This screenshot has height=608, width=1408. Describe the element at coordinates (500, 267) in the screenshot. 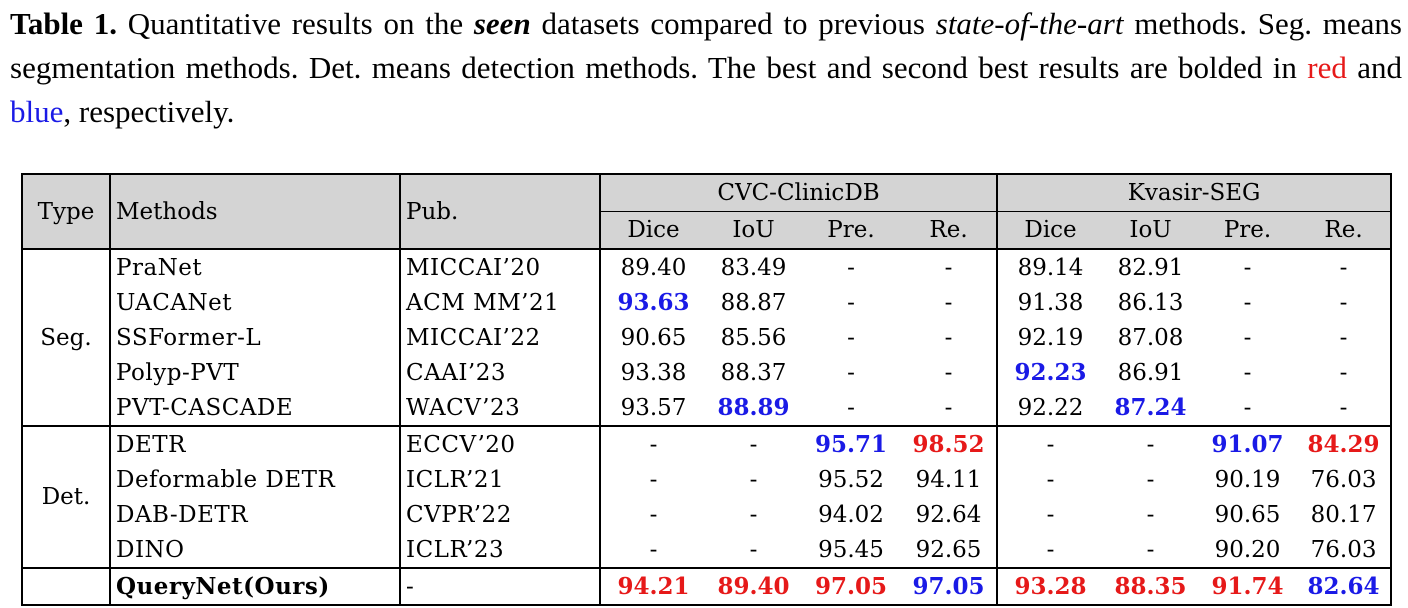

I see `pub-venue: MICCAI’20` at that location.